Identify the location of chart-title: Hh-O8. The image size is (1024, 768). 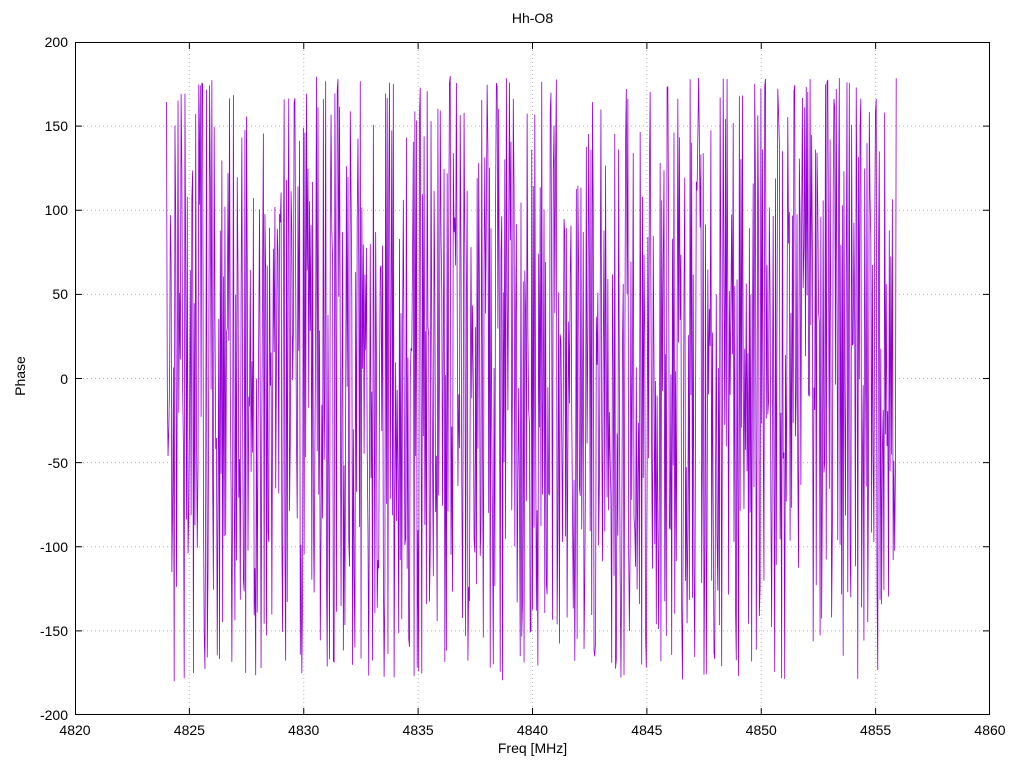
(532, 18).